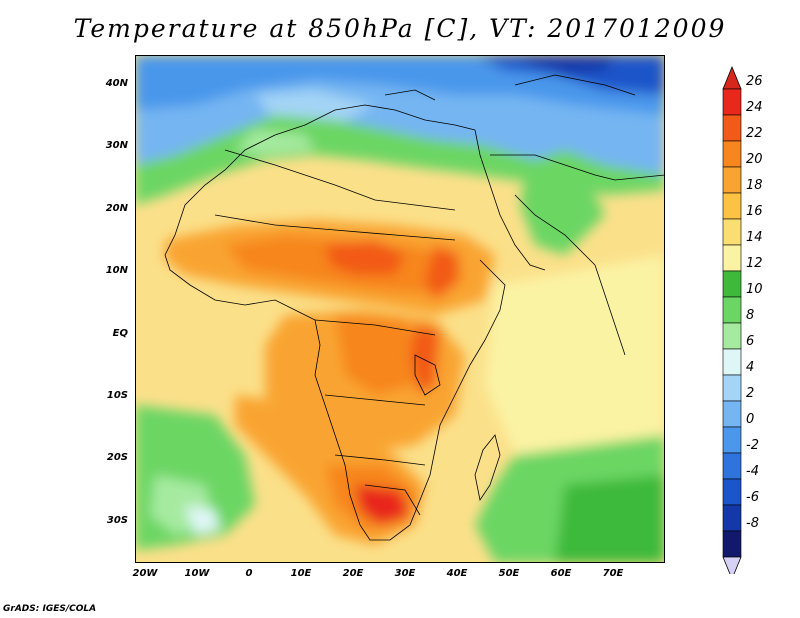 This screenshot has height=618, width=800. What do you see at coordinates (750, 393) in the screenshot?
I see `colorbar-label: 2` at bounding box center [750, 393].